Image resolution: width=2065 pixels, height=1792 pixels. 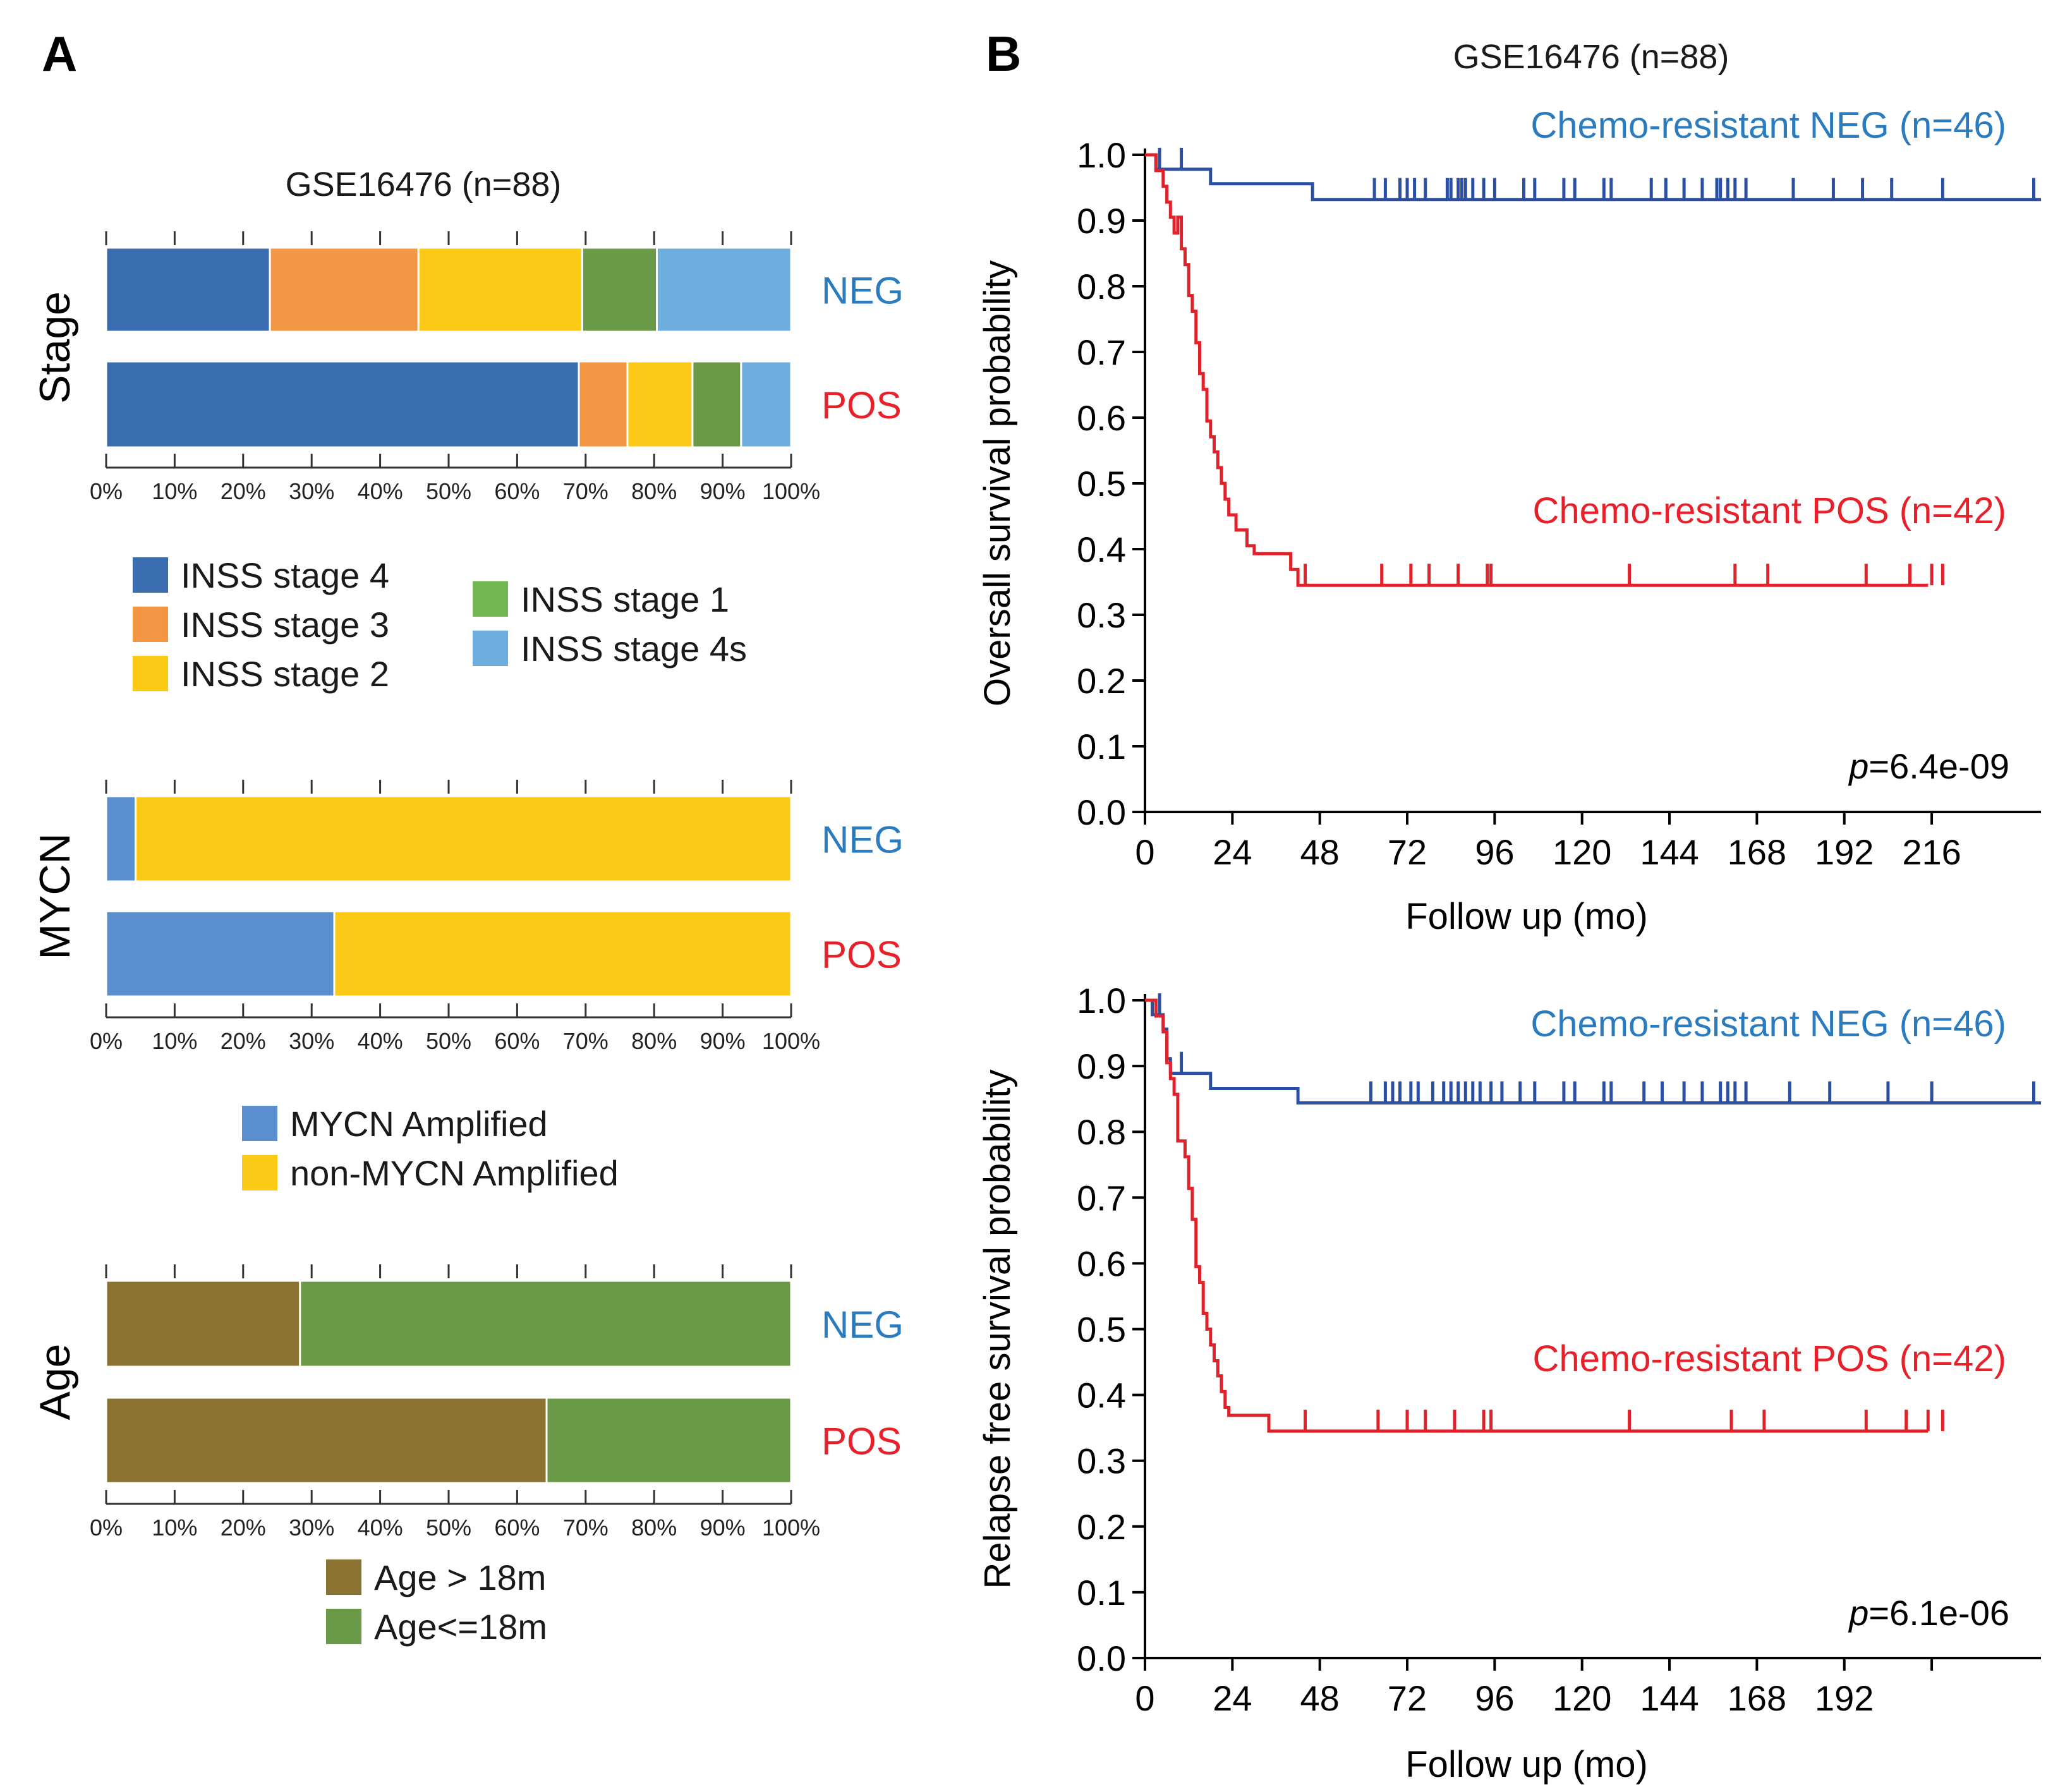 I want to click on stage-x-tick-label: 70%, so click(x=586, y=491).